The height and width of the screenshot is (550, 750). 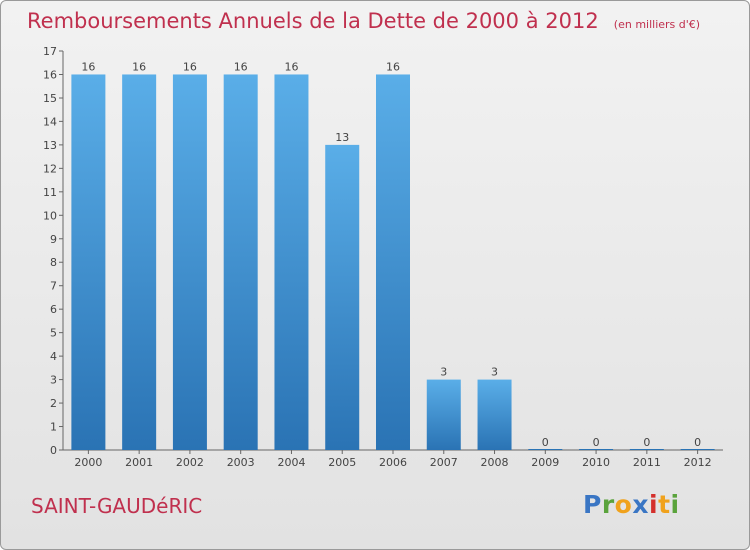 What do you see at coordinates (444, 462) in the screenshot?
I see `x-tick-label: 2007` at bounding box center [444, 462].